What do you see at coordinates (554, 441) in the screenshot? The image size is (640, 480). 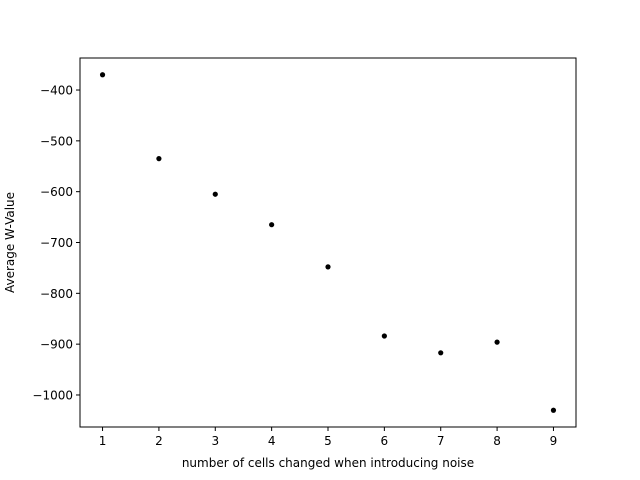 I see `x-tick-label: 9` at bounding box center [554, 441].